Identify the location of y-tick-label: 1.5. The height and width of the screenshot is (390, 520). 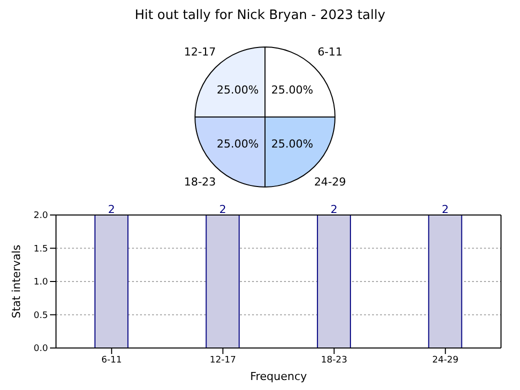
(41, 249).